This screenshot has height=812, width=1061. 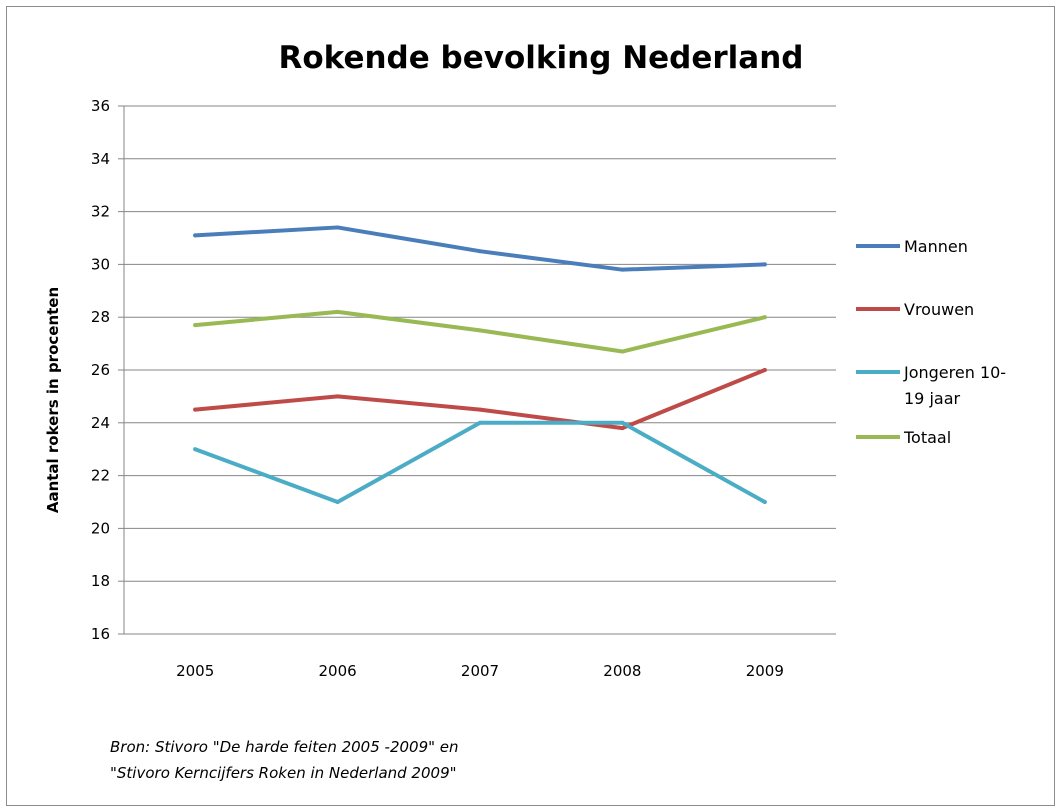 What do you see at coordinates (337, 311) in the screenshot?
I see `data-point-totaal-2006` at bounding box center [337, 311].